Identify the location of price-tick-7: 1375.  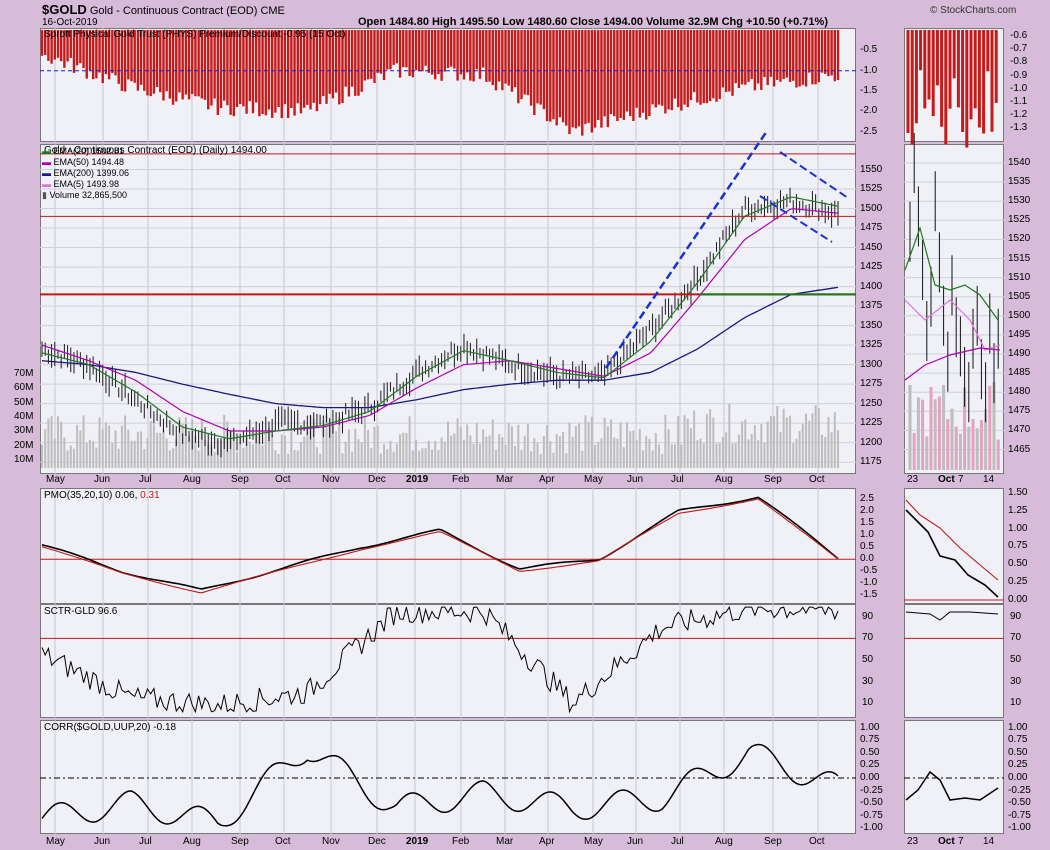
(871, 306).